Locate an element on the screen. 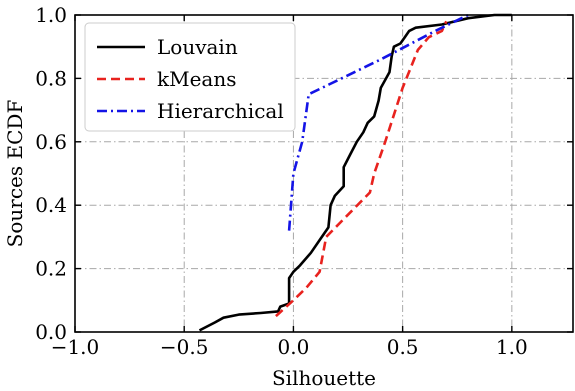 Image resolution: width=575 pixels, height=391 pixels. y-axis-title: Sources ECDF is located at coordinates (15, 174).